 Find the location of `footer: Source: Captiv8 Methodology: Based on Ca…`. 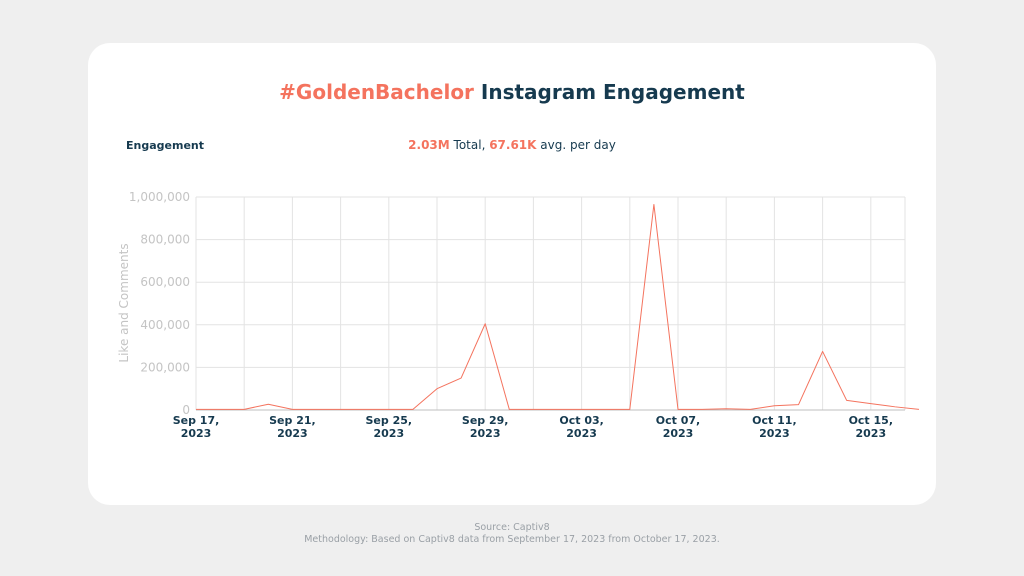

footer: Source: Captiv8 Methodology: Based on Ca… is located at coordinates (512, 534).